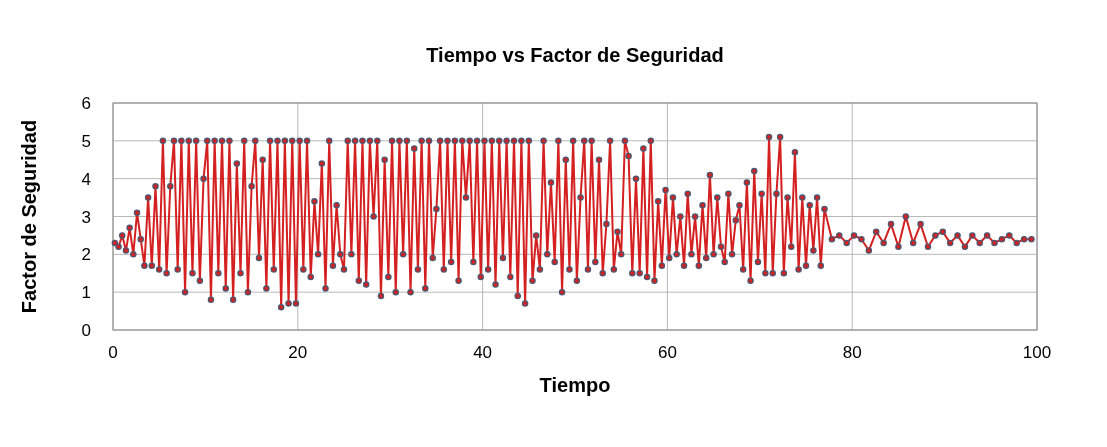 The image size is (1107, 447). Describe the element at coordinates (667, 352) in the screenshot. I see `x-tick-label: 60` at that location.